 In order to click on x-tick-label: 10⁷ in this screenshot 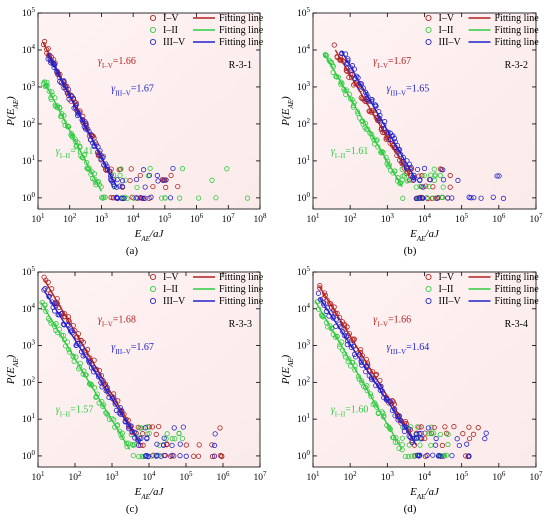, I will do `click(537, 218)`.